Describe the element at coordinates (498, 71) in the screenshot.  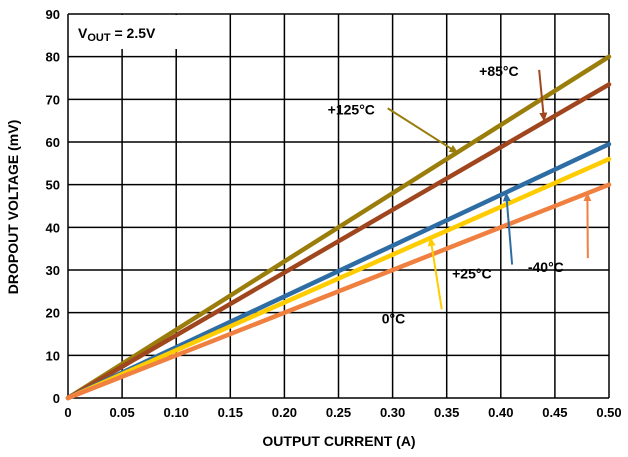
I see `series-label: +85°C` at that location.